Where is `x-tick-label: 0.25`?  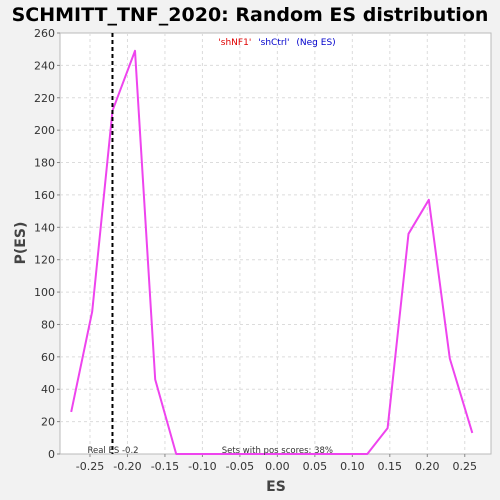
x-tick-label: 0.25 is located at coordinates (465, 466).